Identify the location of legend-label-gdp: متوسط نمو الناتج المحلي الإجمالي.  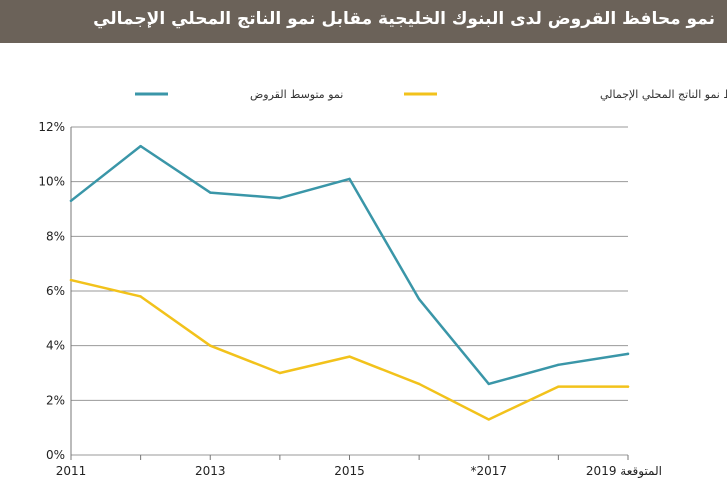
(663, 94).